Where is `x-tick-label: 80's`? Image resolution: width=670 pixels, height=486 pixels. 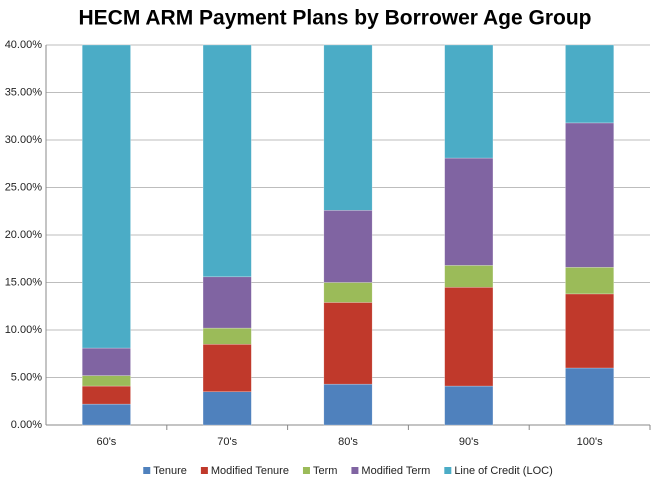 x-tick-label: 80's is located at coordinates (348, 442).